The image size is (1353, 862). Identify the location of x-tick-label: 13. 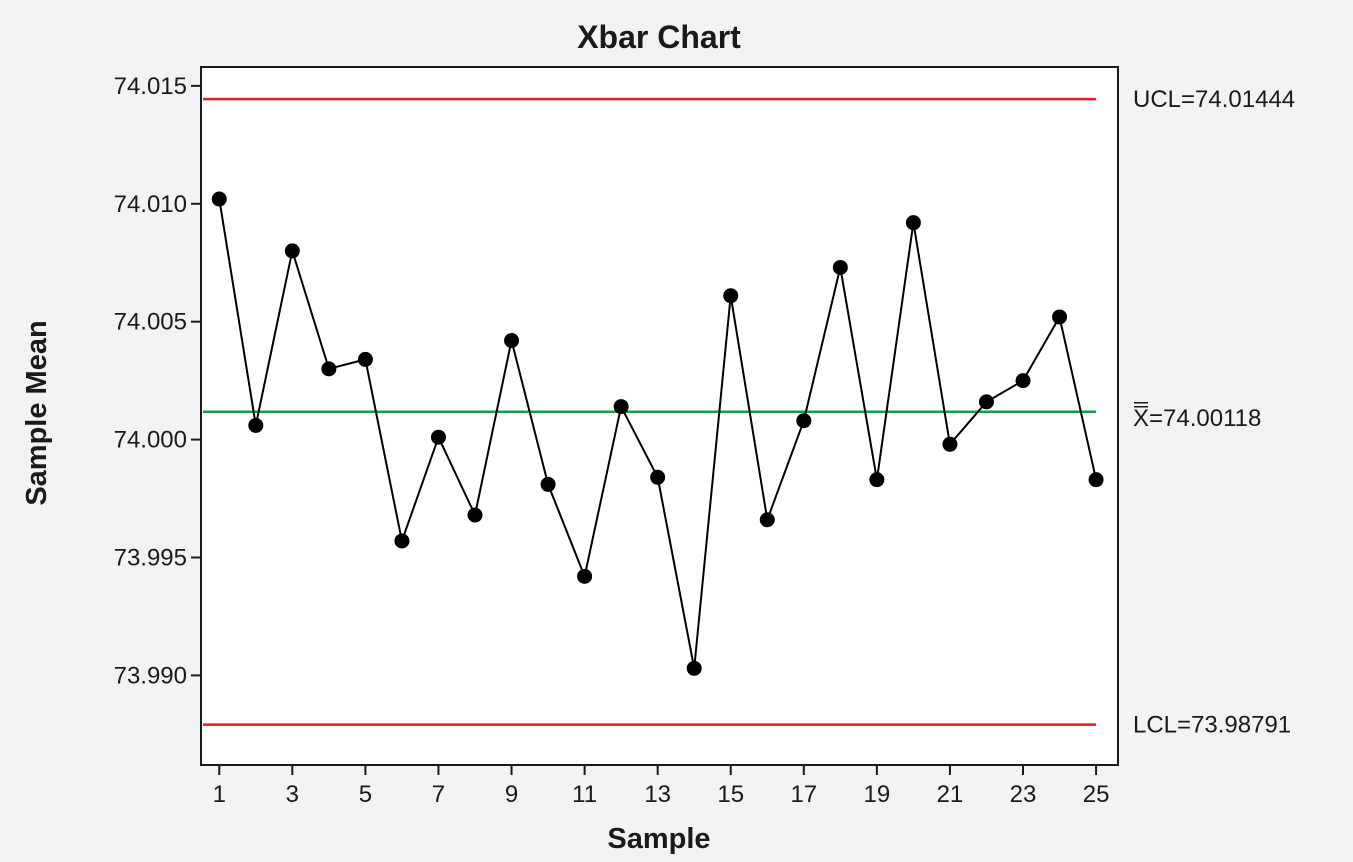
(657, 794).